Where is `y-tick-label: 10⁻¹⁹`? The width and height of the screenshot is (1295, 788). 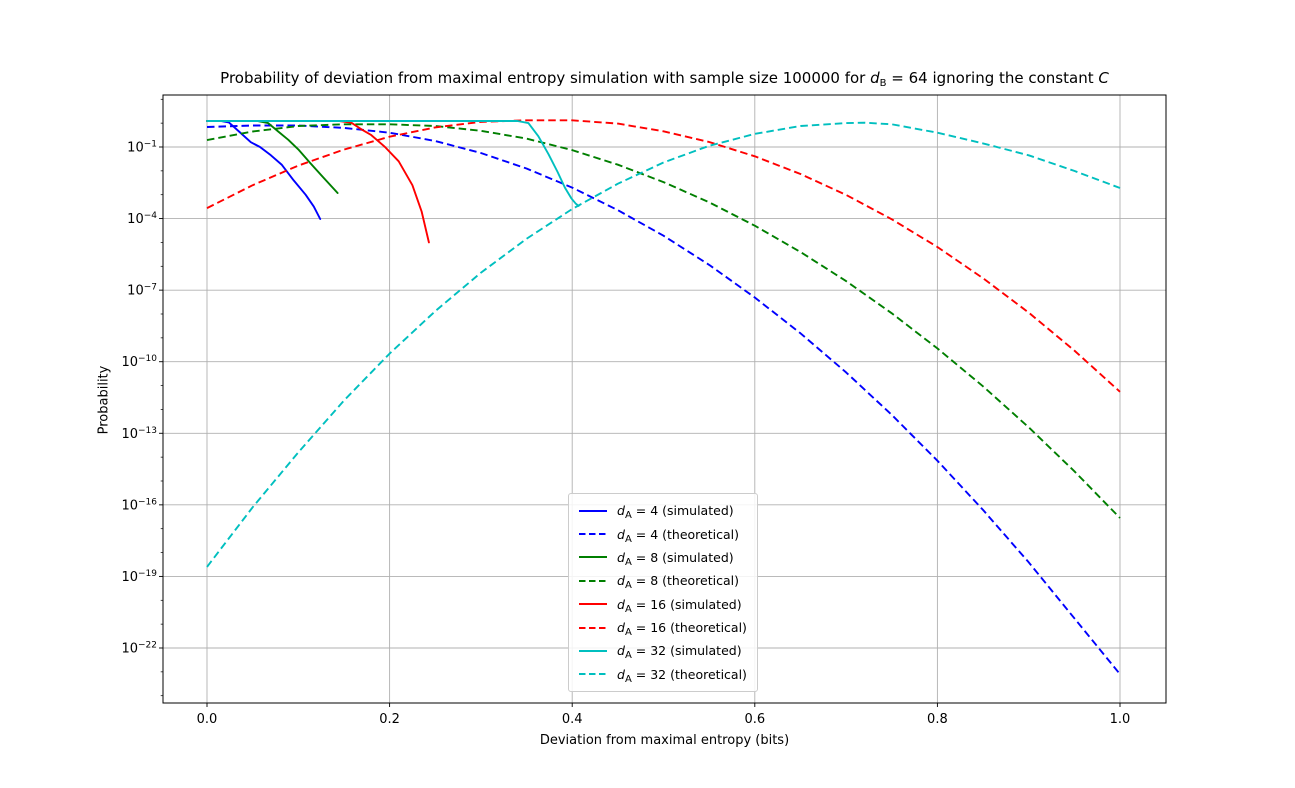 y-tick-label: 10⁻¹⁹ is located at coordinates (139, 577).